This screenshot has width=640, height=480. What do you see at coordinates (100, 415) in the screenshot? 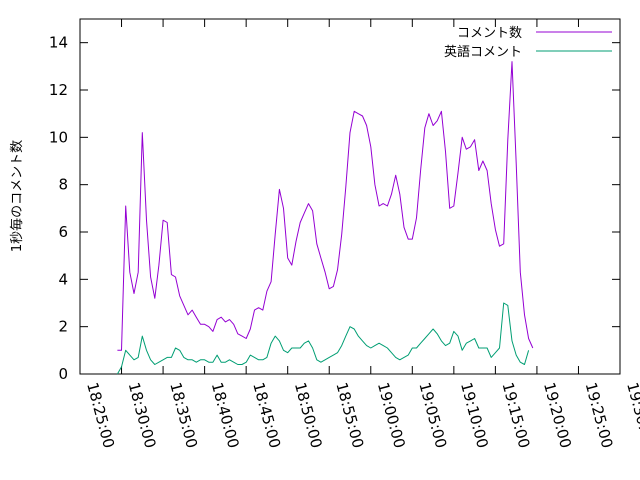
I see `x-tick-label: 18:25:00` at bounding box center [100, 415].